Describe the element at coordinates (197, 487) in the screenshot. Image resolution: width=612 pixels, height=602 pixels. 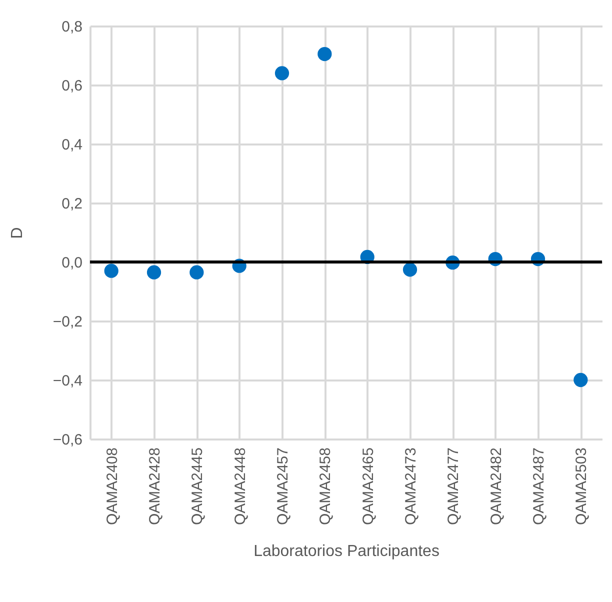
I see `x-tick-label: QAMA2445` at that location.